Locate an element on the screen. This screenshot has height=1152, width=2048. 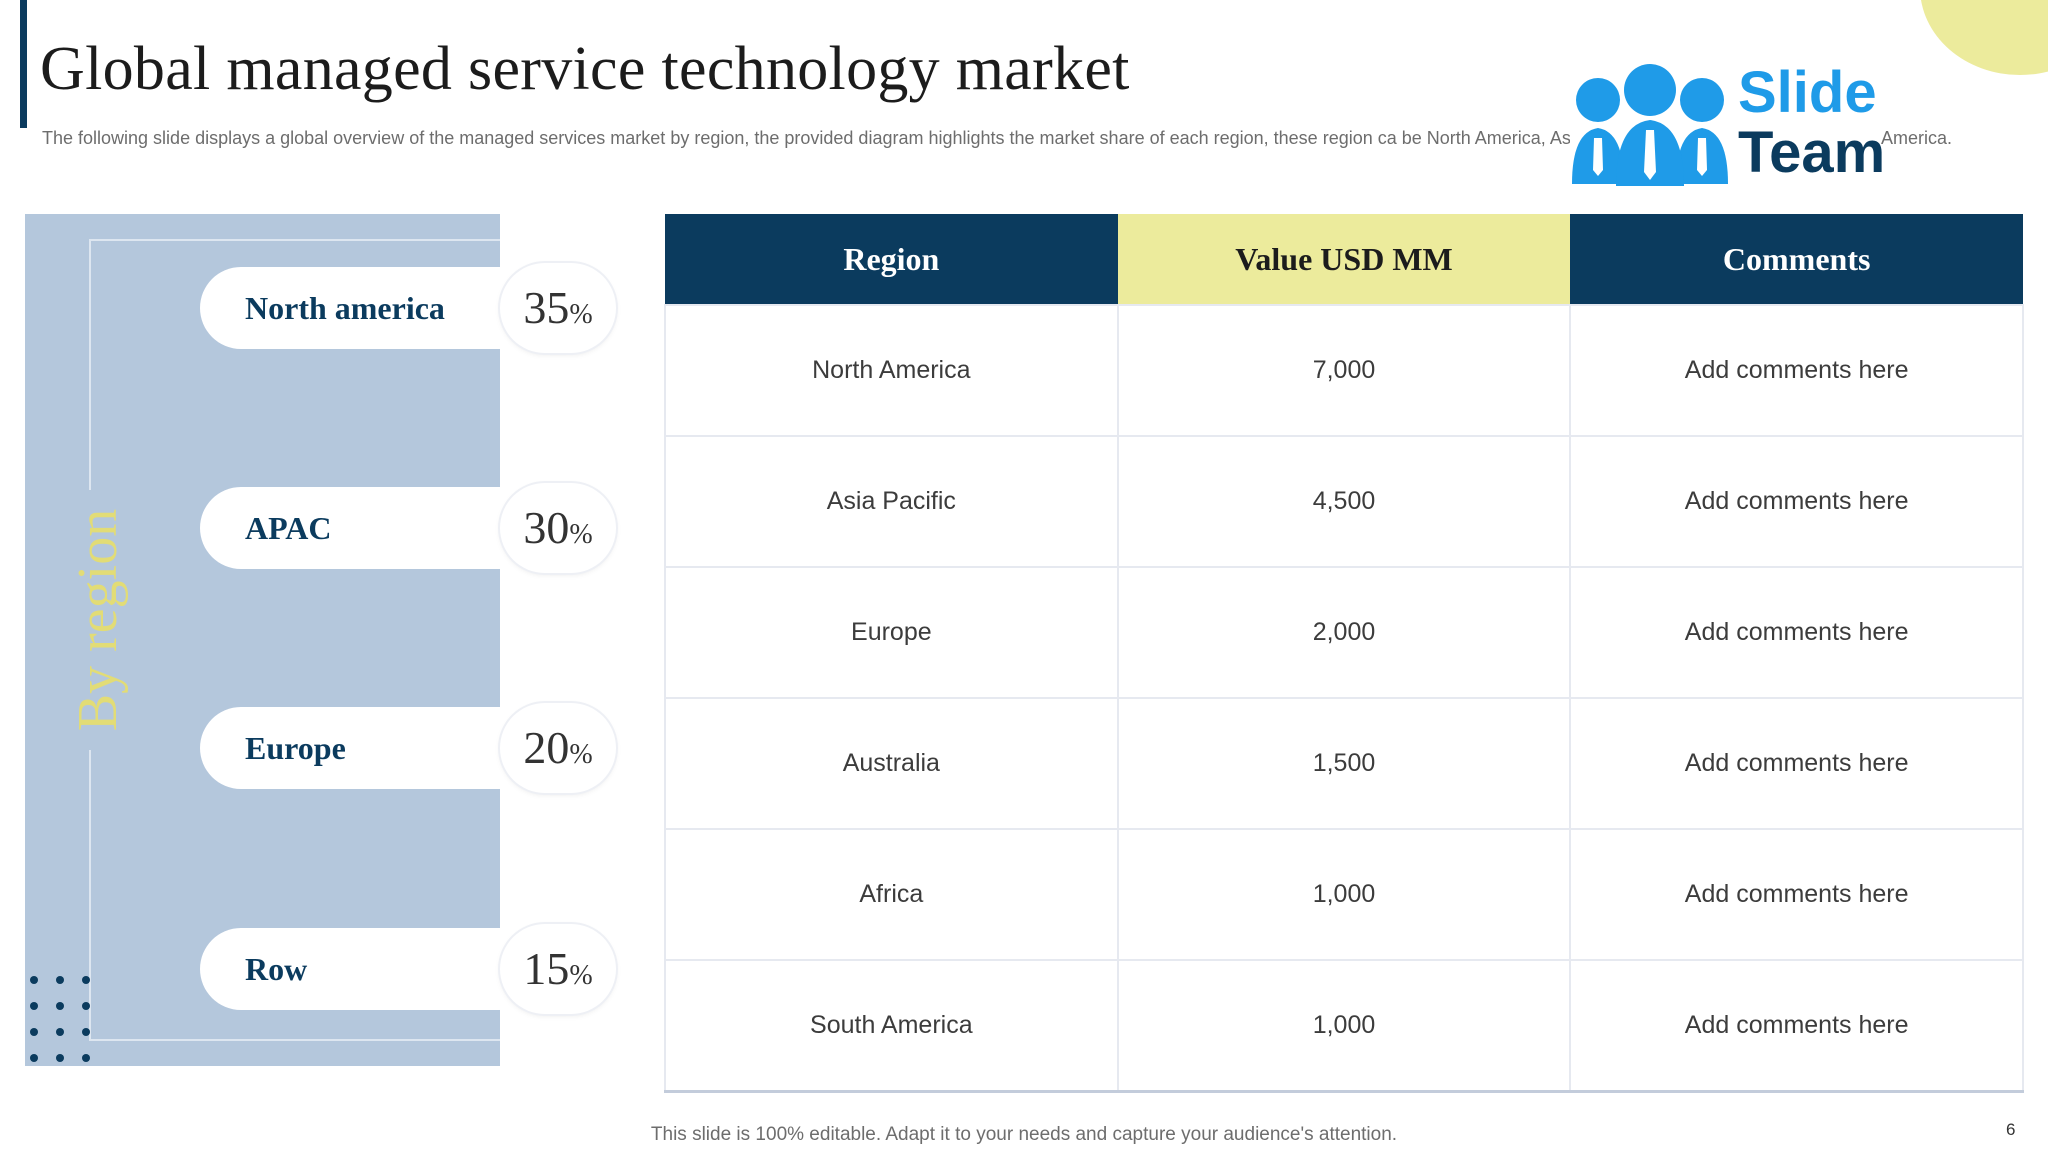
cell-value: 7,000 is located at coordinates (1344, 370).